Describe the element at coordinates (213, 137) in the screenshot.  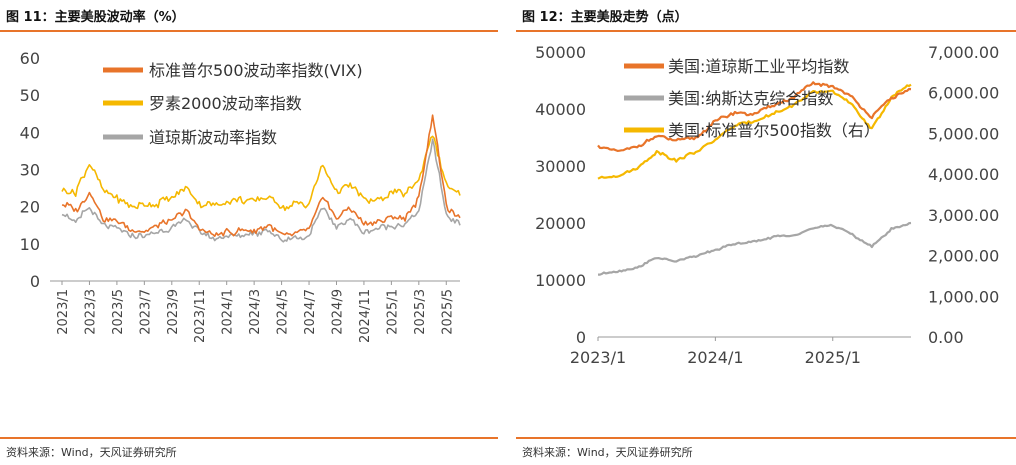
I see `legend-label: 道琼斯波动率指数` at that location.